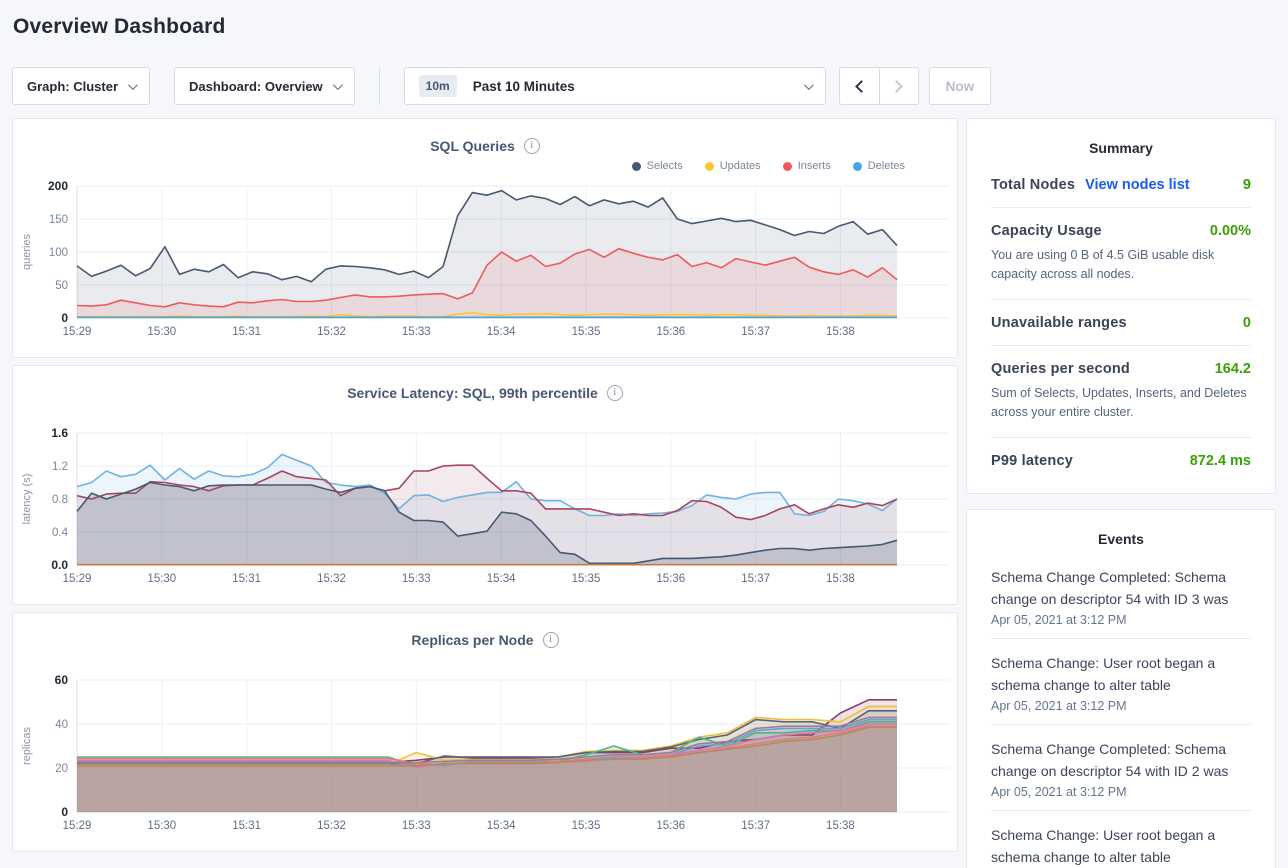 This screenshot has width=1288, height=868. Describe the element at coordinates (472, 393) in the screenshot. I see `chart-title: Service Latency: SQL, 99th percentile` at that location.